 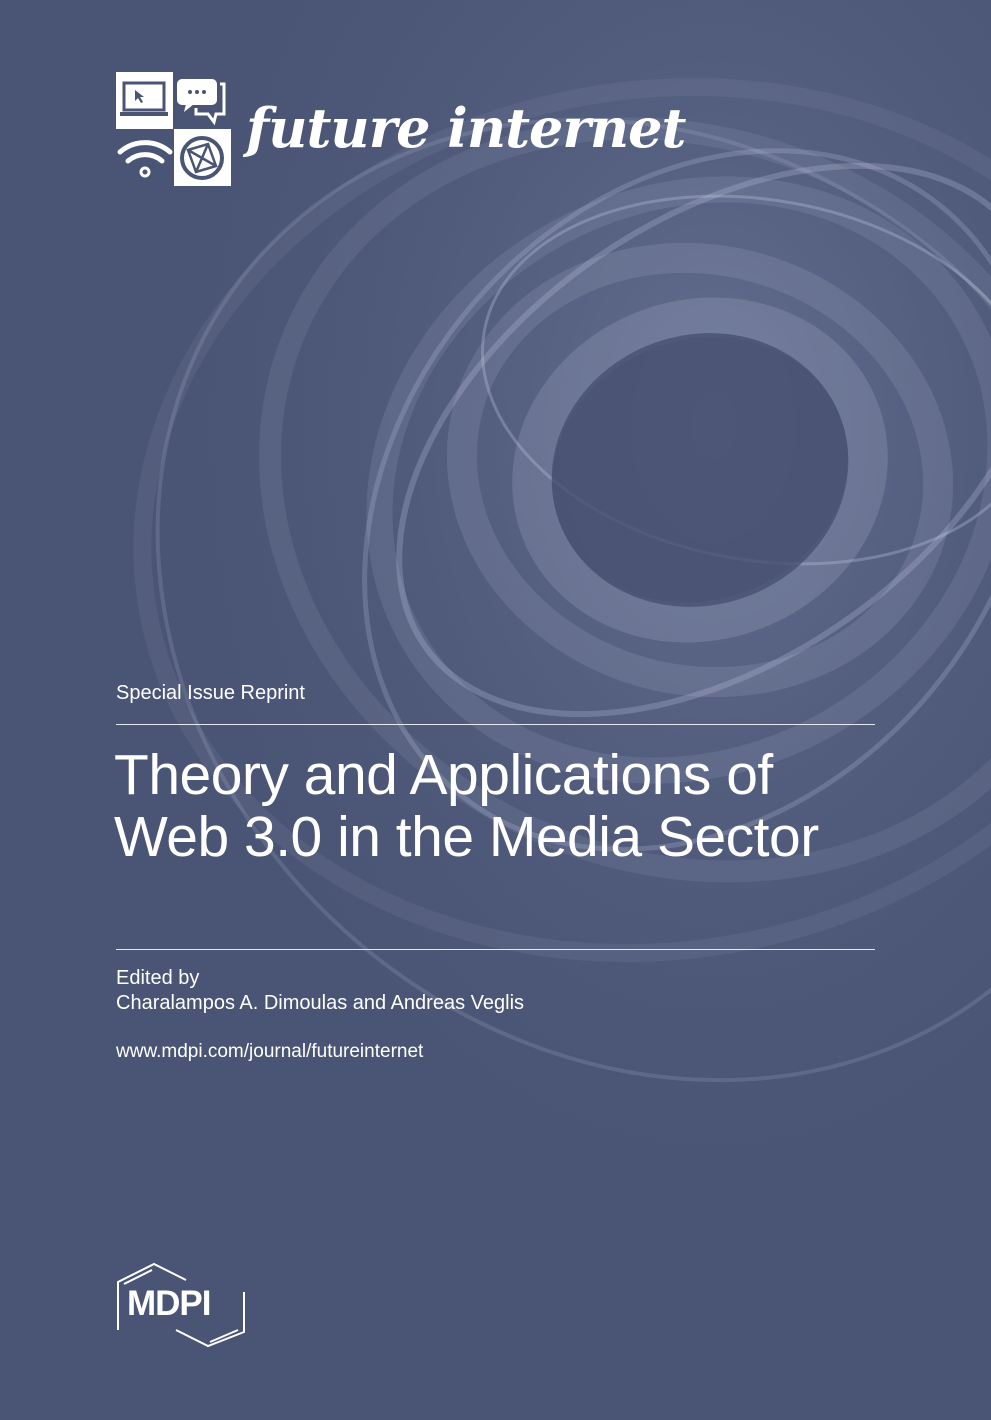 What do you see at coordinates (466, 837) in the screenshot?
I see `title-line-2: Web 3.0 in the Media Sector` at bounding box center [466, 837].